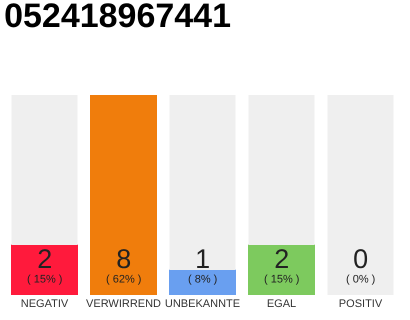  I want to click on data-label: 1 ( 8% ), so click(203, 265).